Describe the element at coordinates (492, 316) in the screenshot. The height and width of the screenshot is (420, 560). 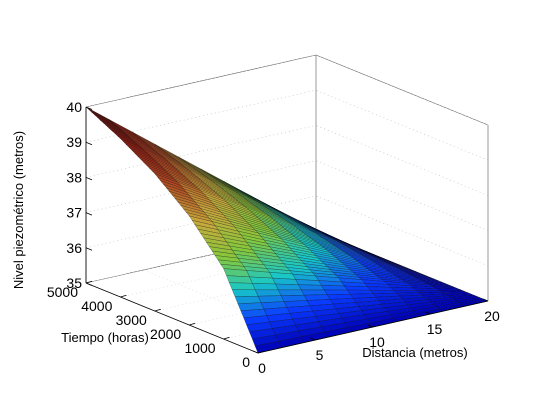
I see `x-tick-label: 20` at that location.